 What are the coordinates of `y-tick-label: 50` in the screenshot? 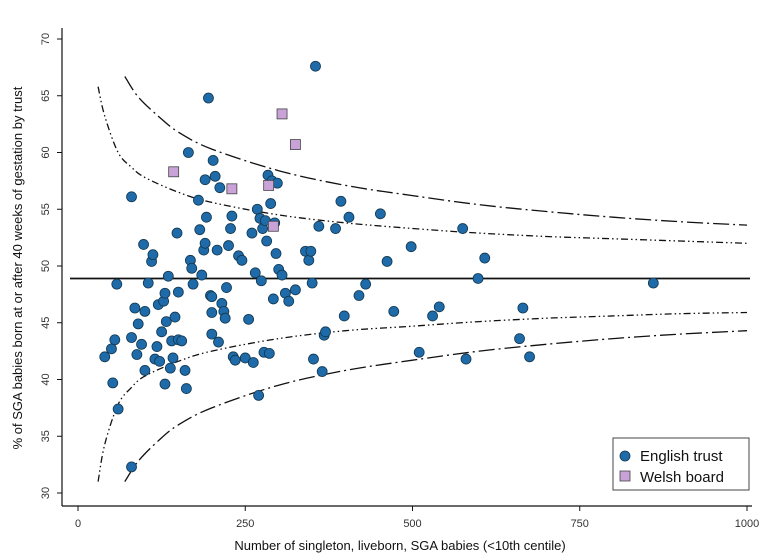 It's located at (46, 266).